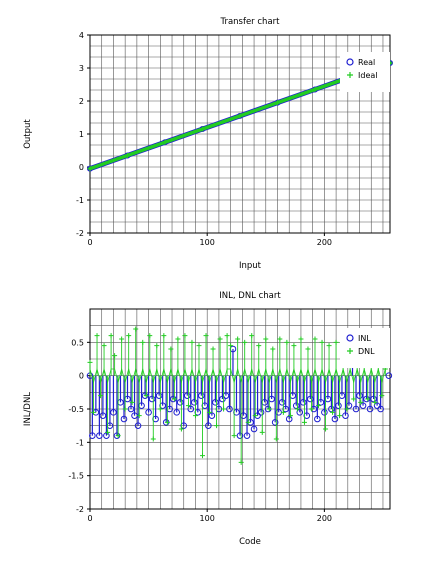 The image size is (423, 561). Describe the element at coordinates (366, 351) in the screenshot. I see `chart2-legend-label-dnl: DNL` at that location.